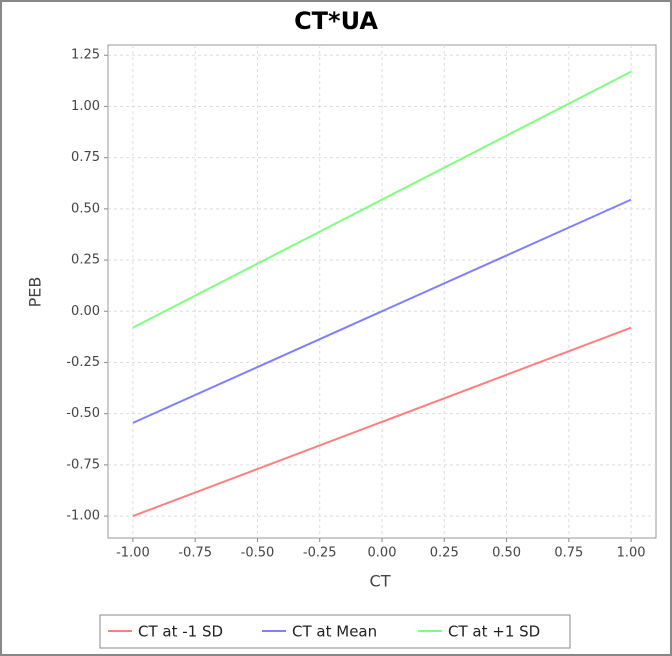  Describe the element at coordinates (85, 157) in the screenshot. I see `y-tick-label: 0.75` at that location.